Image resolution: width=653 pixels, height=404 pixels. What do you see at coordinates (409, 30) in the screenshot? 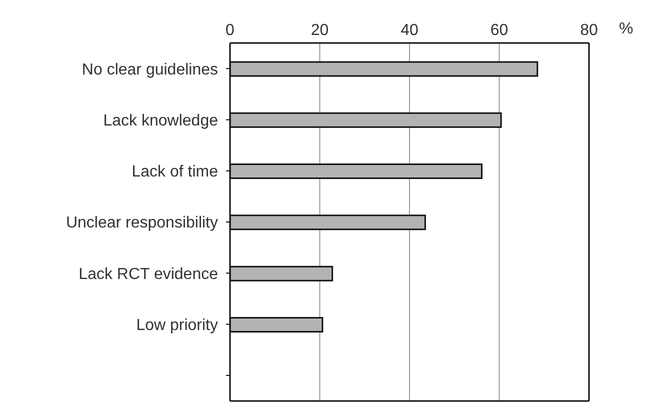
I see `x-tick-label: 40` at bounding box center [409, 30].